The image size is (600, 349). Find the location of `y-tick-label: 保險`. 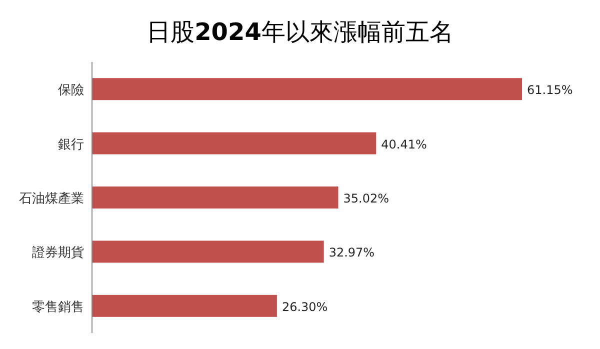

y-tick-label: 保險 is located at coordinates (71, 90).